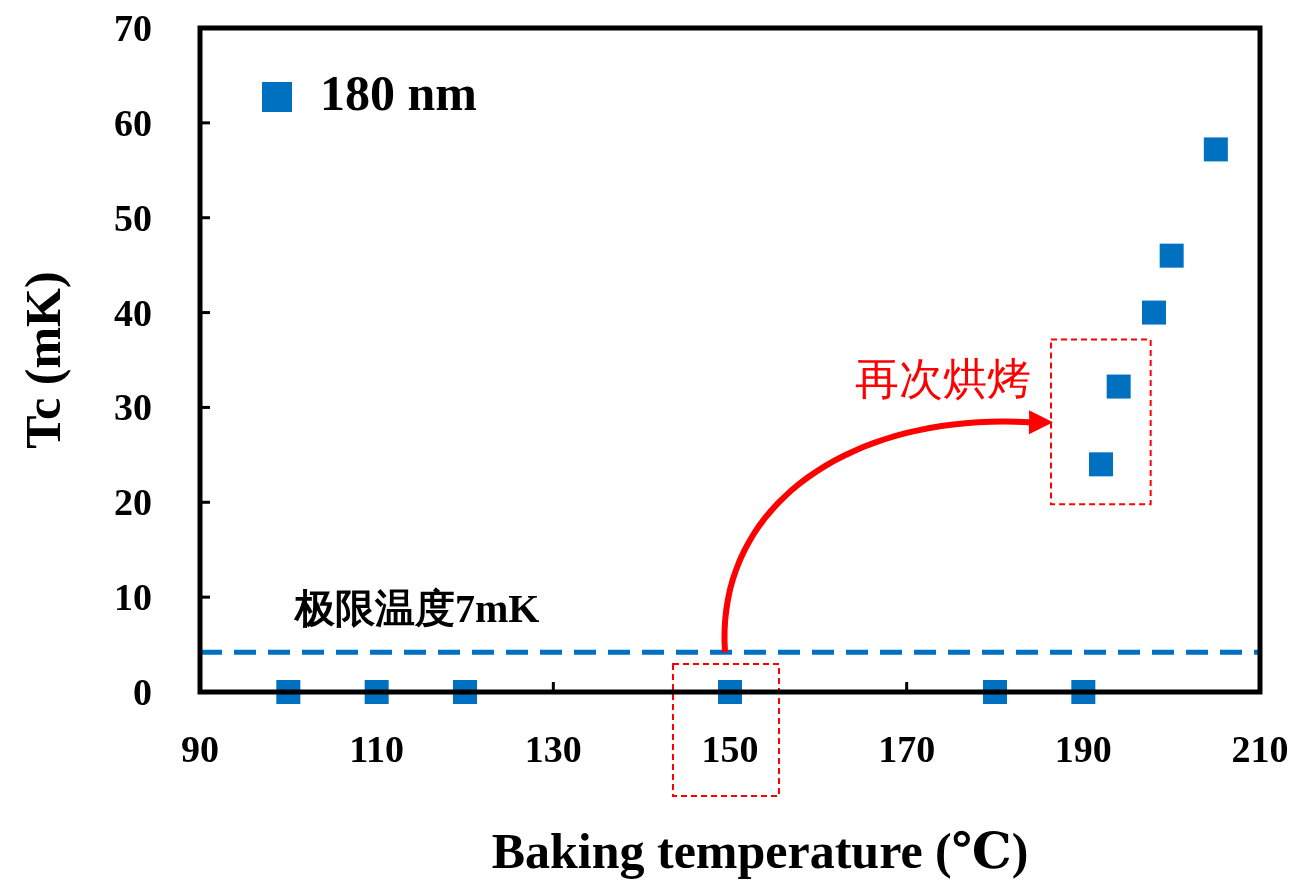  Describe the element at coordinates (416, 609) in the screenshot. I see `ref-line-label: 极限温度7mK` at that location.